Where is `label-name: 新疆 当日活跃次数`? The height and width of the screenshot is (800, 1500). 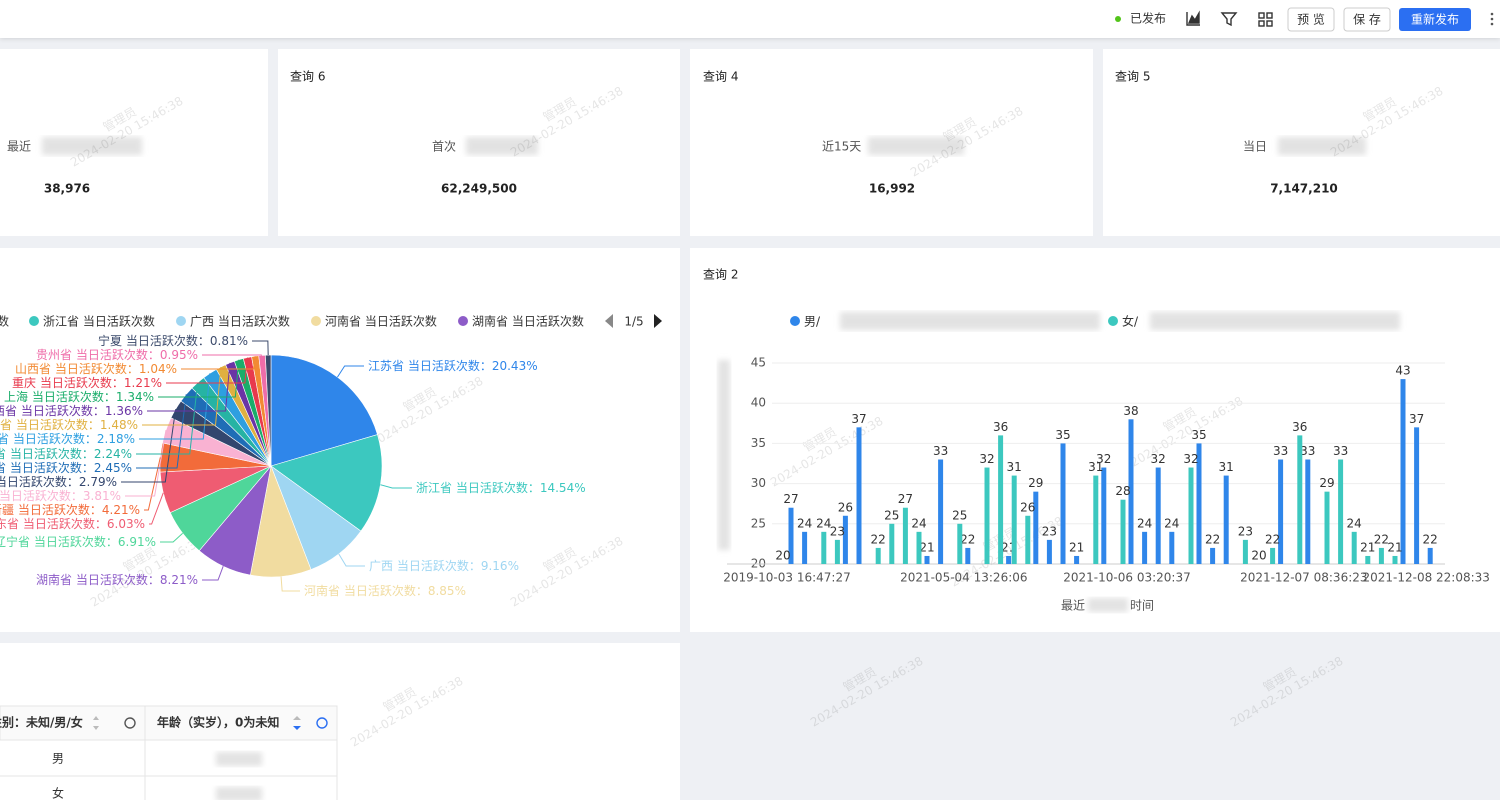 label-name: 新疆 当日活跃次数 is located at coordinates (45, 509).